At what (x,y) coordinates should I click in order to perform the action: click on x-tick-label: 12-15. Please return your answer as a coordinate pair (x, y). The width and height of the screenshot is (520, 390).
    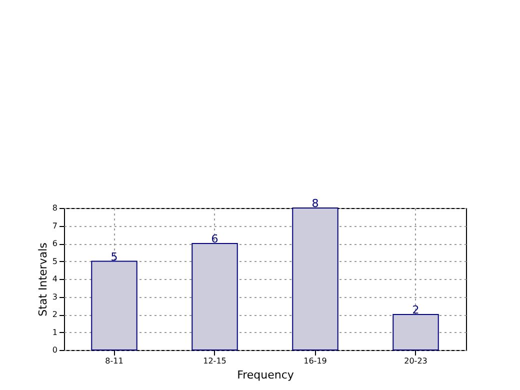
    Looking at the image, I should click on (214, 361).